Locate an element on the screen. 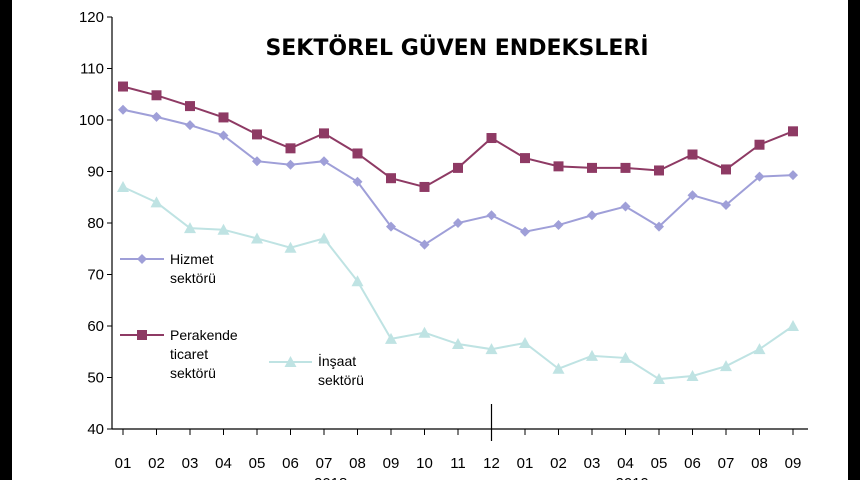 This screenshot has height=480, width=860. legend-insaat: İnşaat sektörü is located at coordinates (316, 370).